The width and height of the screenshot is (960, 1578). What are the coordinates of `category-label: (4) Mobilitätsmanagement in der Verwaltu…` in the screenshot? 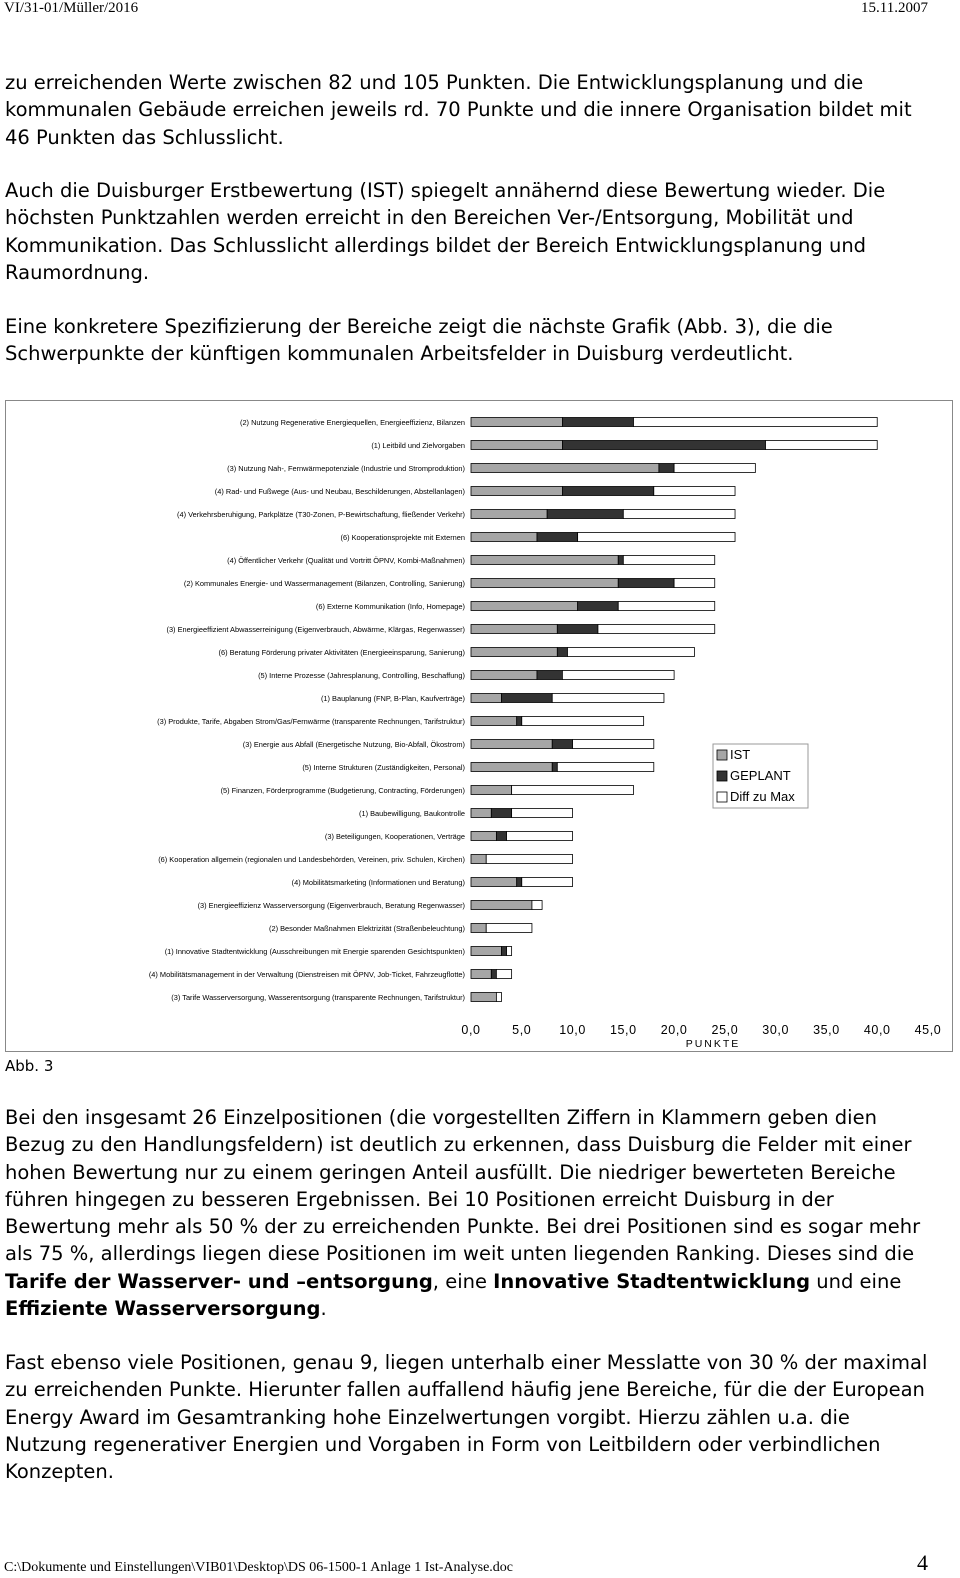 It's located at (307, 974).